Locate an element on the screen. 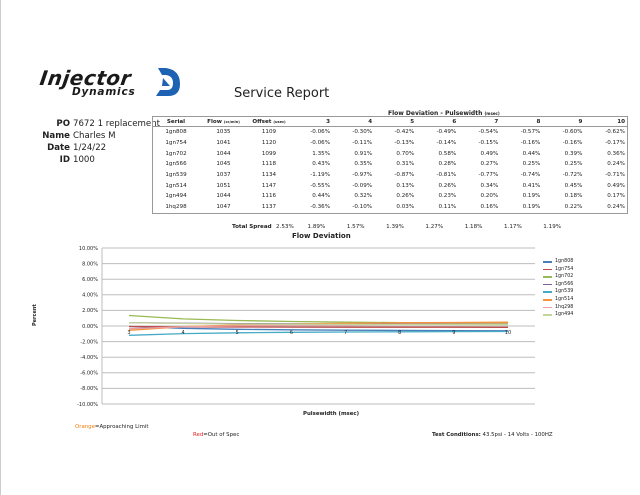 The image size is (640, 495). cell-deviation: 0.17% is located at coordinates (616, 196).